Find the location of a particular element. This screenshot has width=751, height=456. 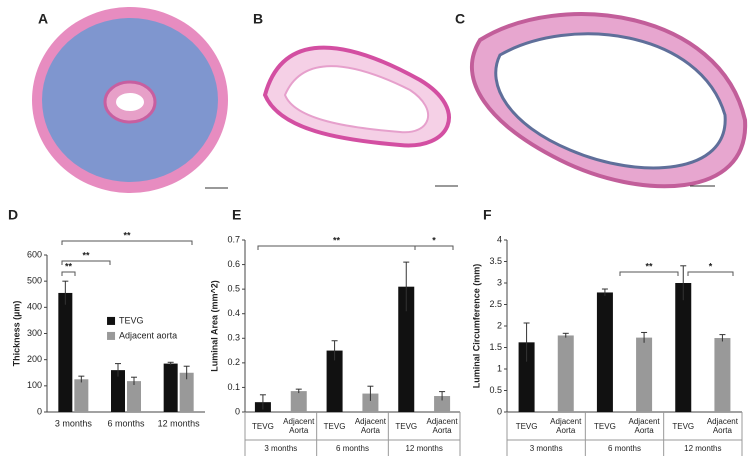

y-tick-label: 0.1 is located at coordinates (233, 387).